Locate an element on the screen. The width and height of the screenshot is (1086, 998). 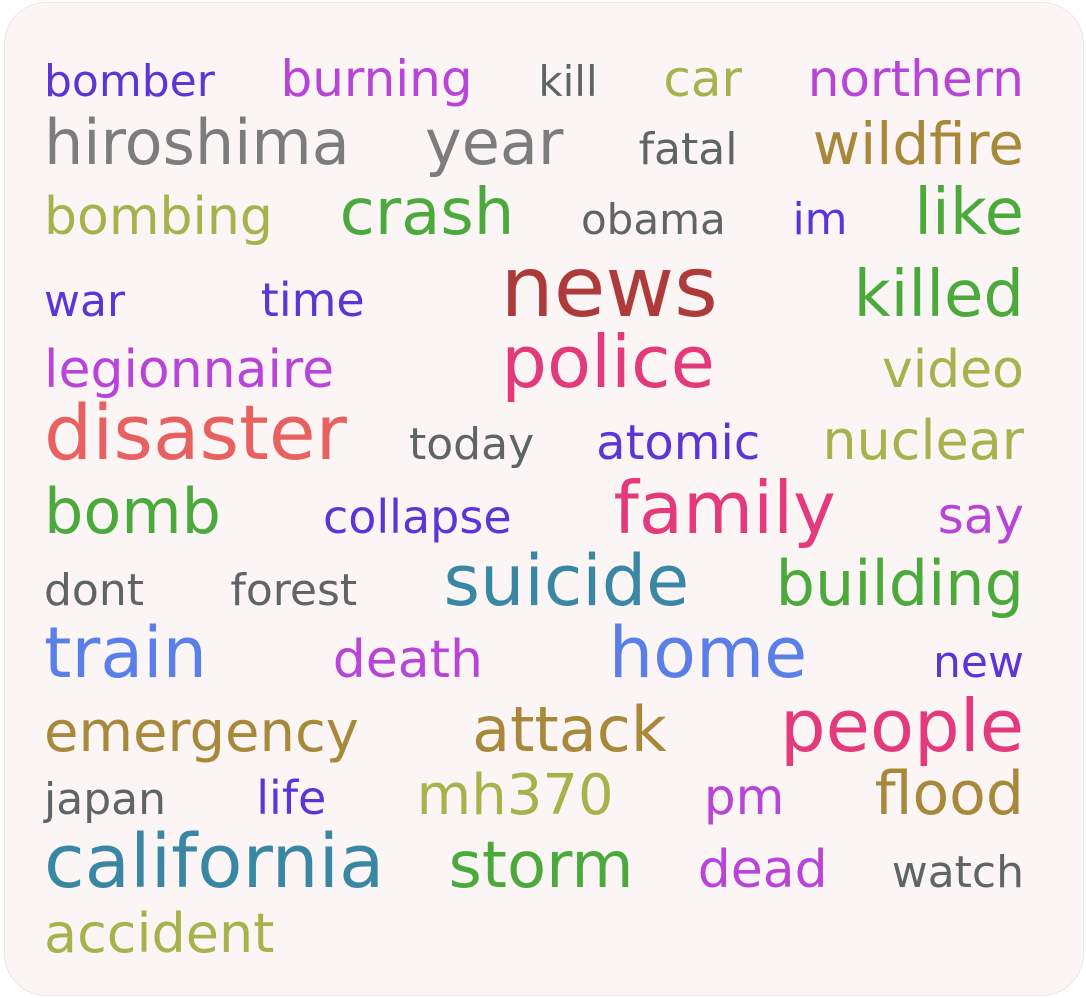
word-bomber: bomber is located at coordinates (129, 81).